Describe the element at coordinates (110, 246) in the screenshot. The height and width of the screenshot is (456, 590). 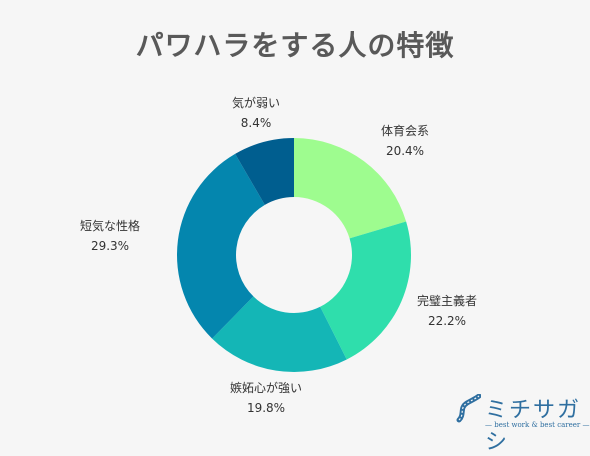
I see `slice-label-value: 29.3%` at that location.